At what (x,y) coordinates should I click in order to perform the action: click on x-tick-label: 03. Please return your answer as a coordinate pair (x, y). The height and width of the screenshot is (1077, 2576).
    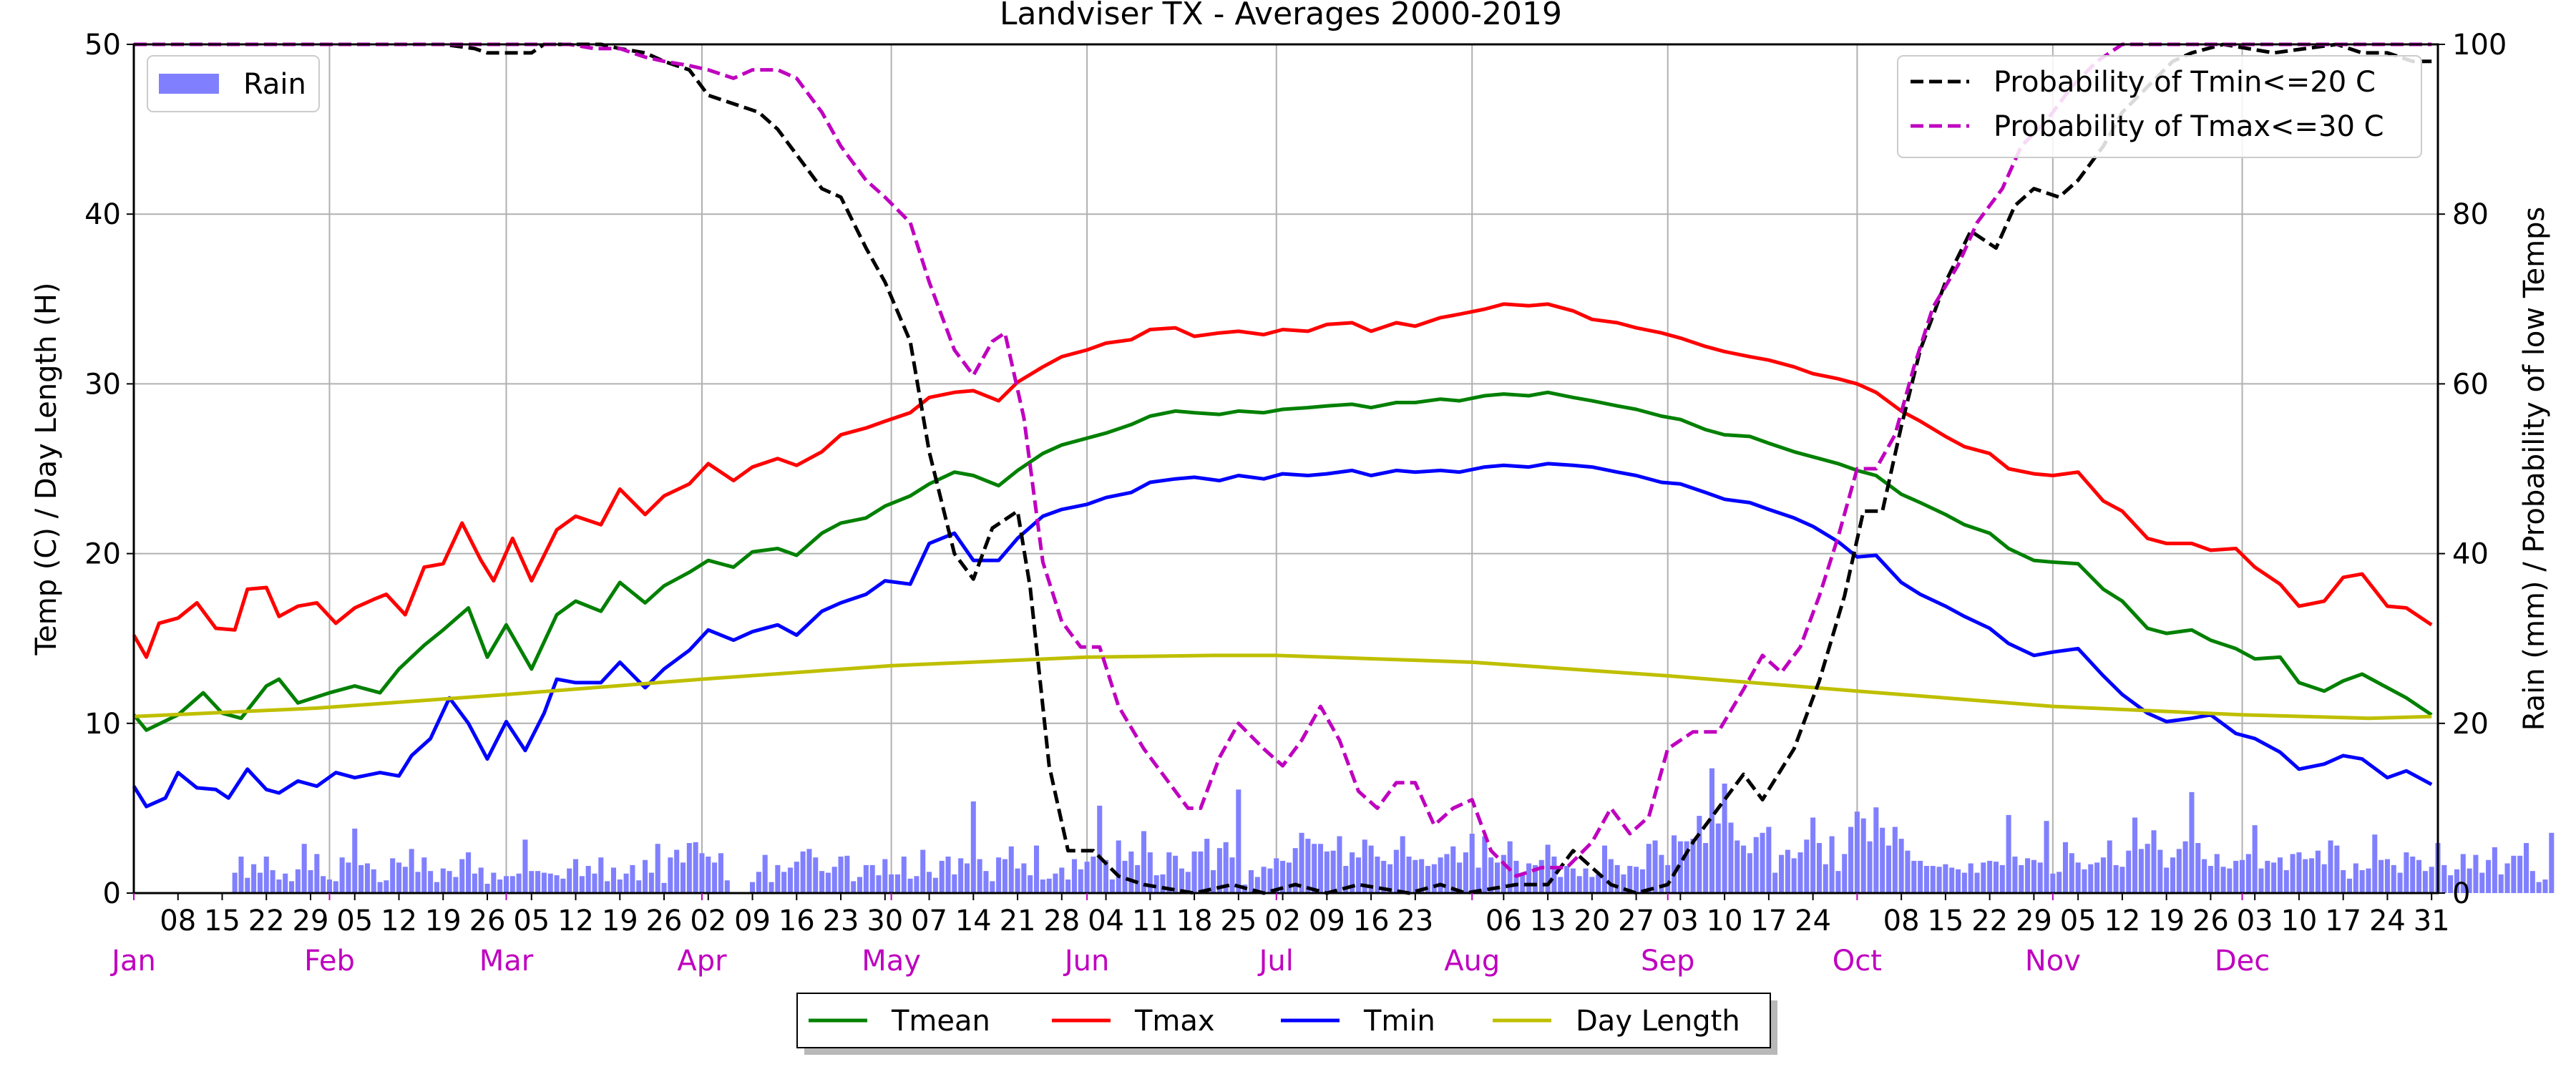
    Looking at the image, I should click on (2255, 921).